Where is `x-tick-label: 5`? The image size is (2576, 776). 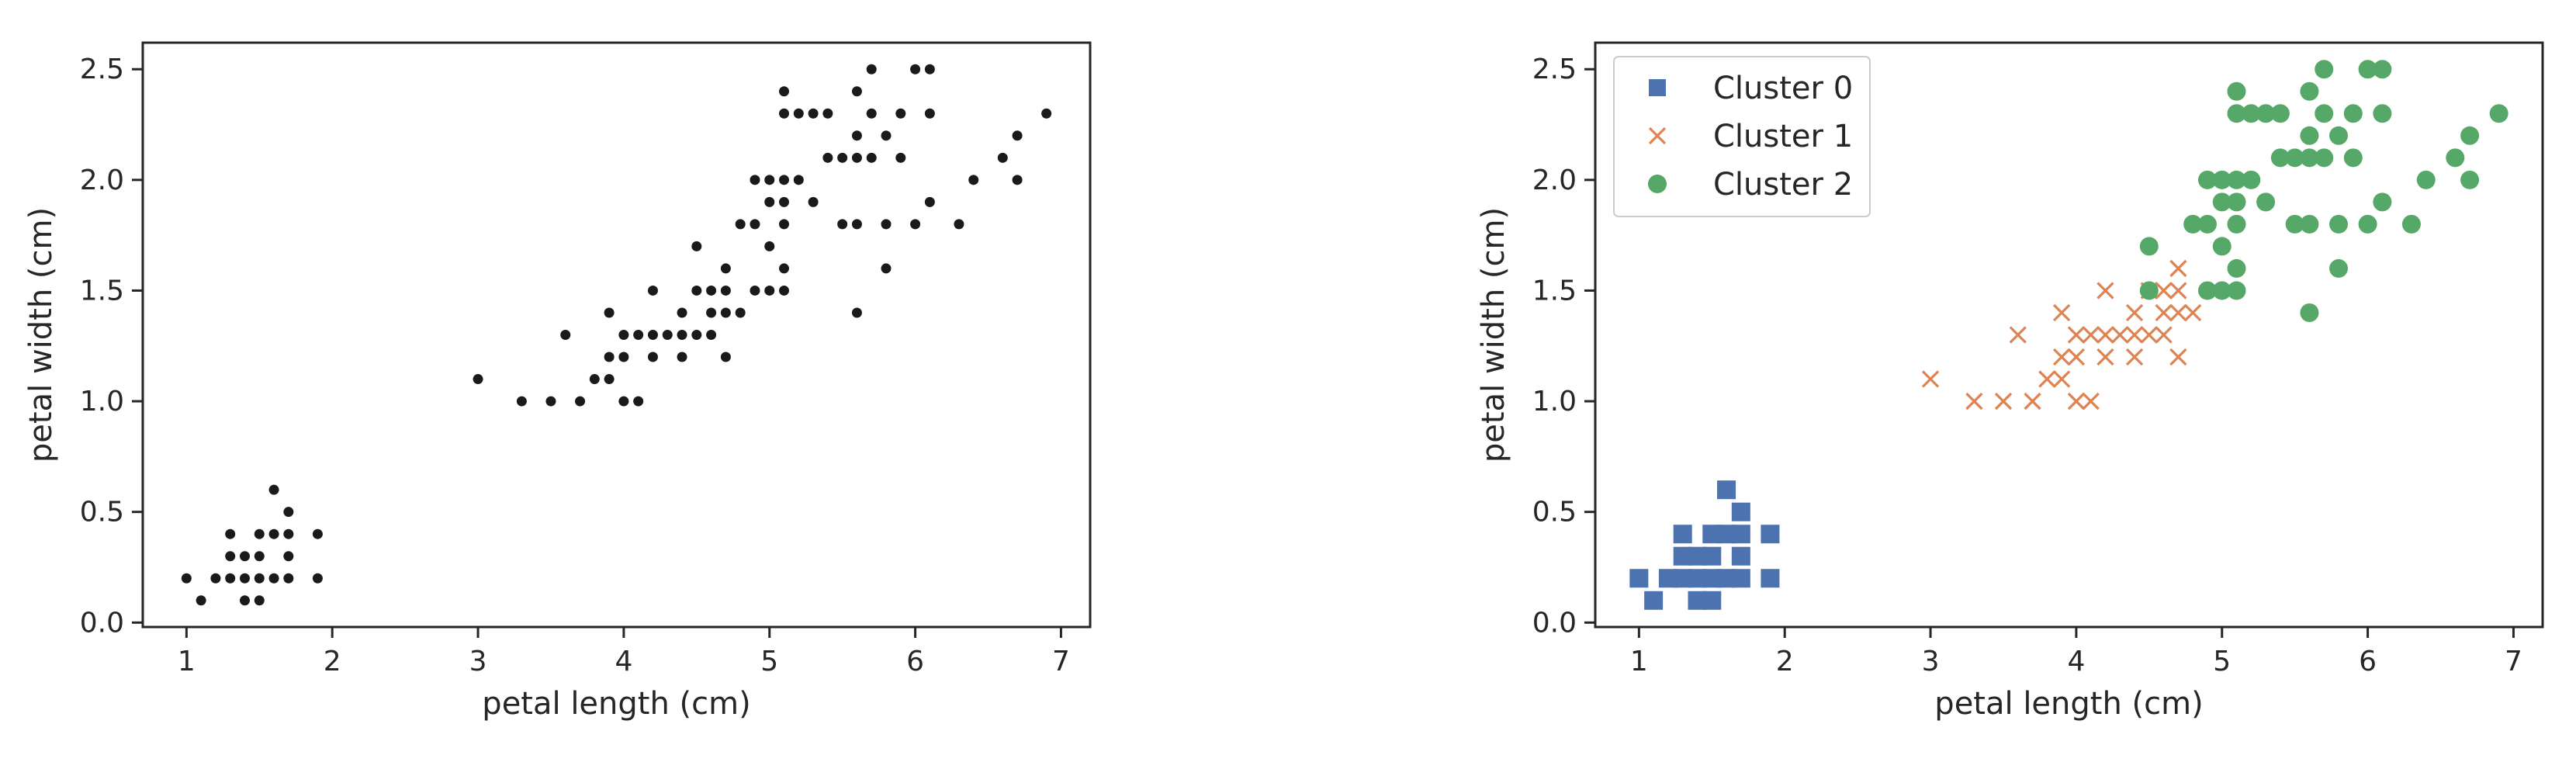
x-tick-label: 5 is located at coordinates (769, 662).